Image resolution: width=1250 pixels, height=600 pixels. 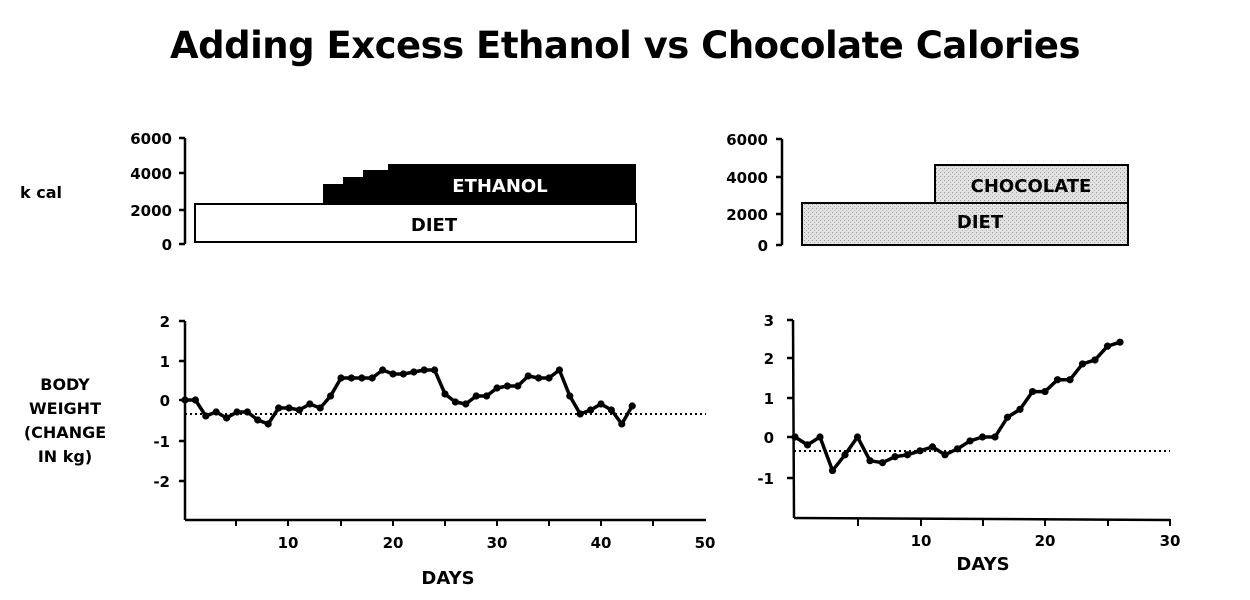 What do you see at coordinates (65, 420) in the screenshot?
I see `weight-axis-label: BODY WEIGHT (CHANGE IN kg)` at bounding box center [65, 420].